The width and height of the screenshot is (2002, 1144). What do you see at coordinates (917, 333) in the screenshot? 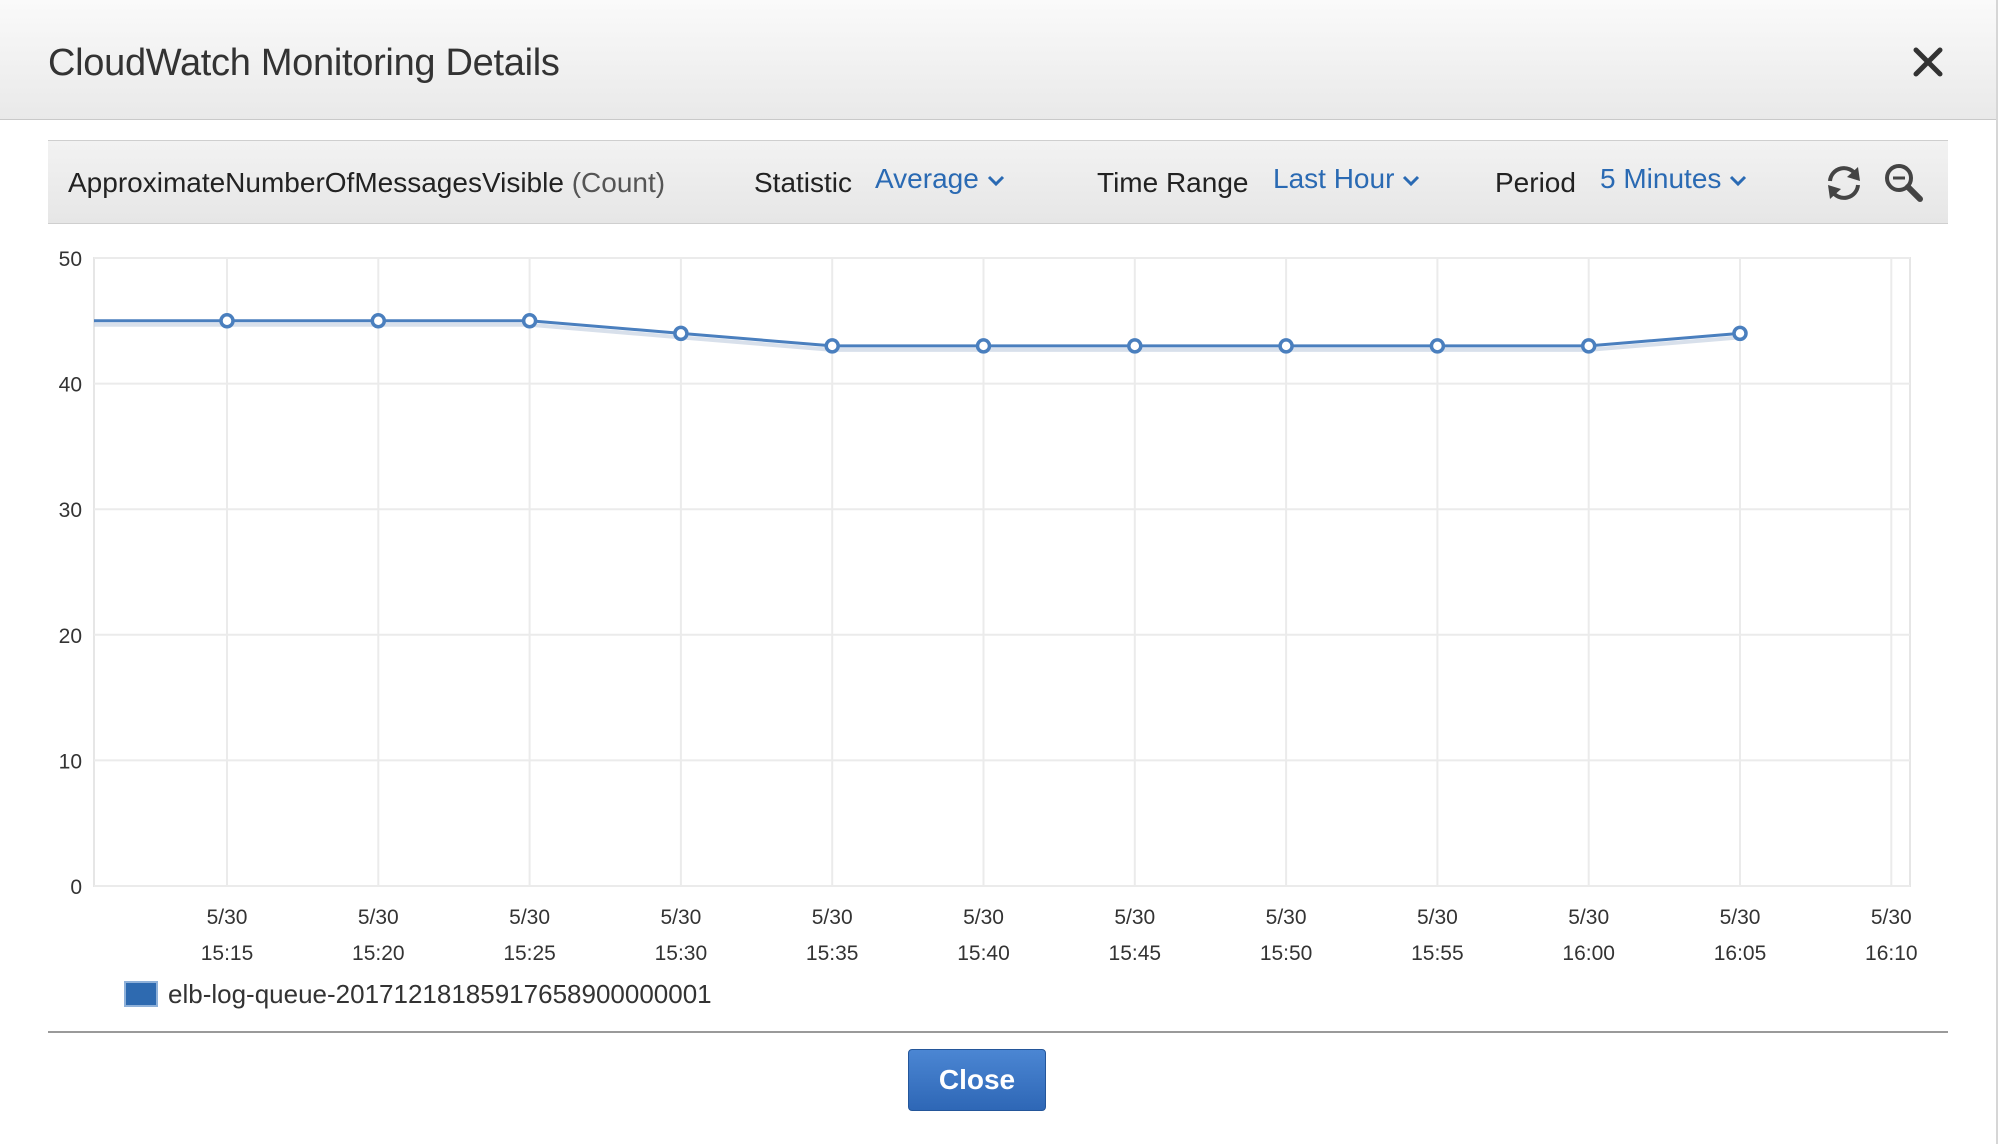
I see `series-line` at bounding box center [917, 333].